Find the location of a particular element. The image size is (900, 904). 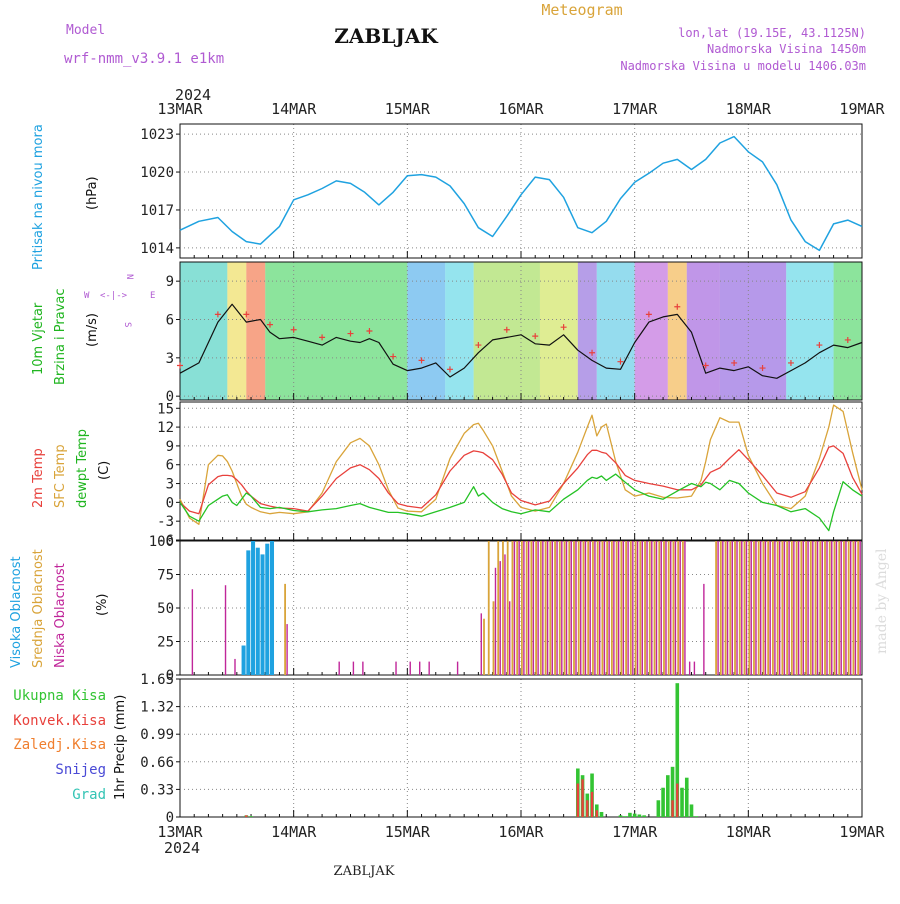

legend-conv-rain: Konvek.Kisa is located at coordinates (59, 721).